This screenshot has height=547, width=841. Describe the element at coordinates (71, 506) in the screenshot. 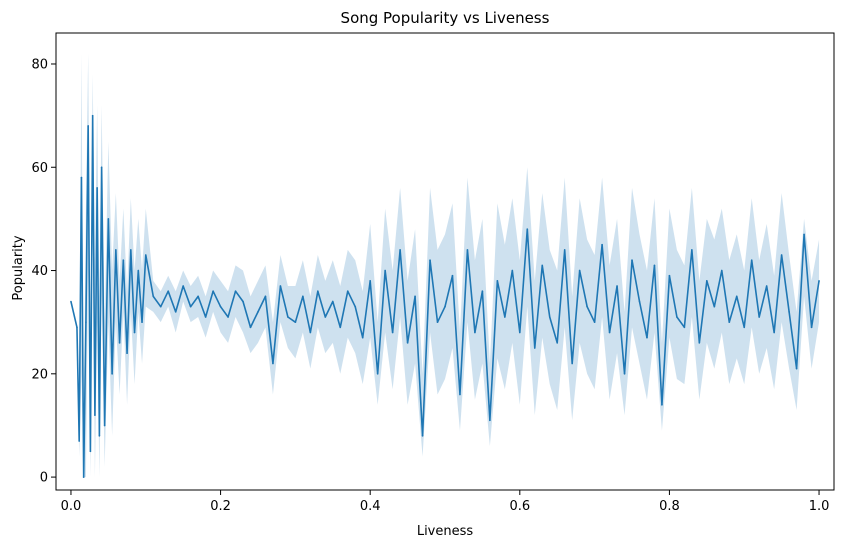

I see `x-tick-label: 0.0` at that location.